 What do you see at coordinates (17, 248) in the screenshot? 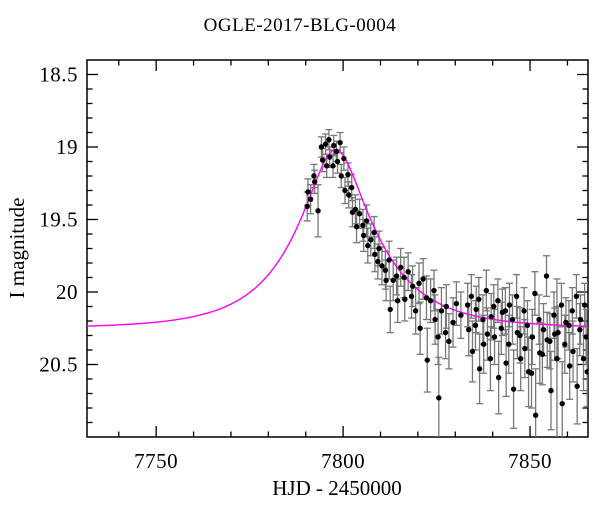
I see `y-axis-label: I magnitude` at bounding box center [17, 248].